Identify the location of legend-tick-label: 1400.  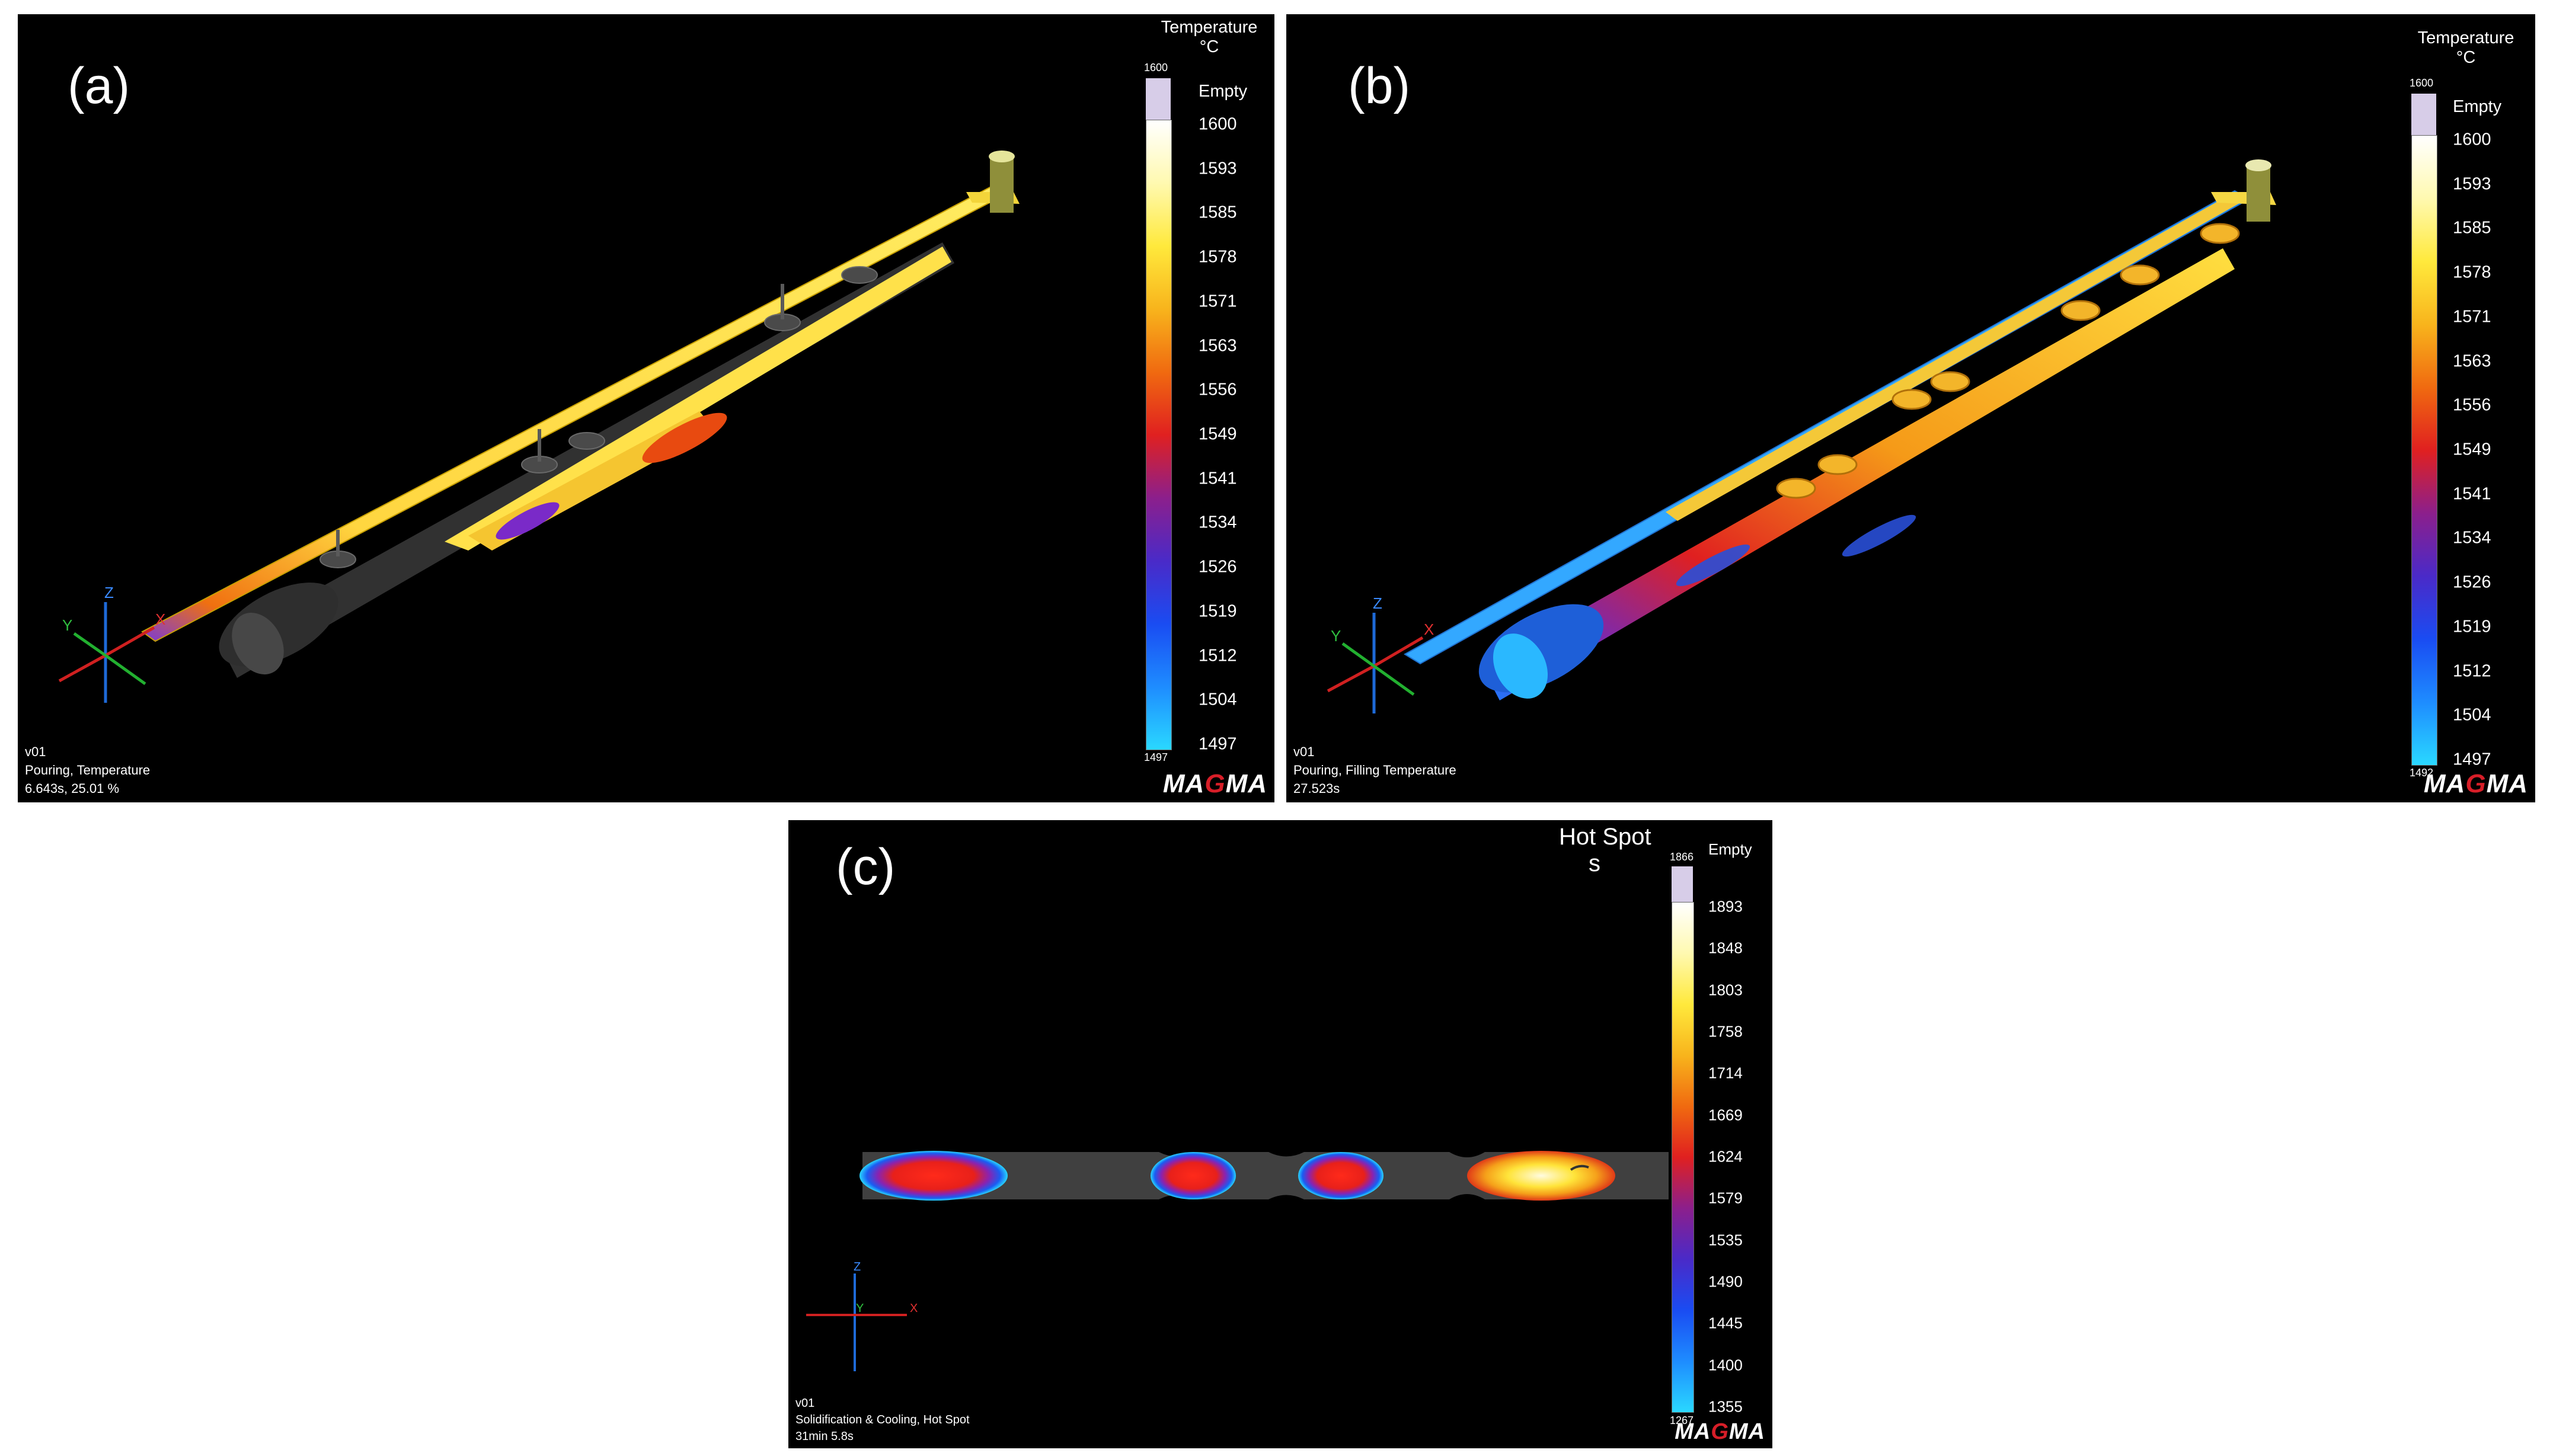
(1725, 1365).